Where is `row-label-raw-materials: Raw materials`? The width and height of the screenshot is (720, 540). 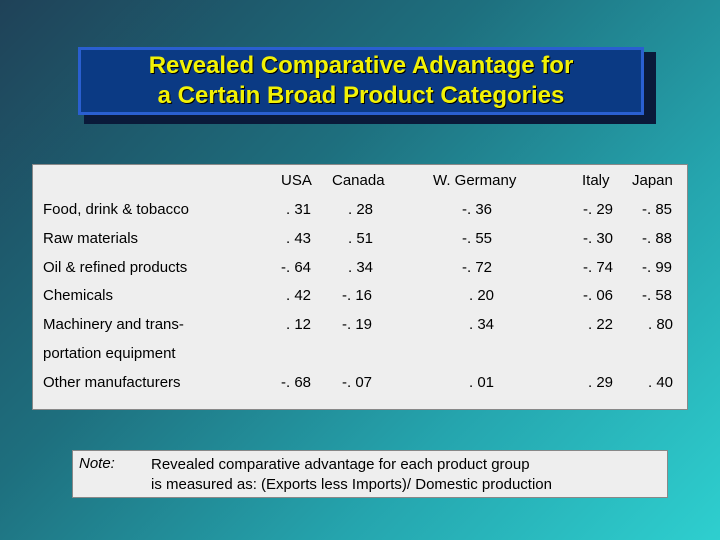 row-label-raw-materials: Raw materials is located at coordinates (91, 238).